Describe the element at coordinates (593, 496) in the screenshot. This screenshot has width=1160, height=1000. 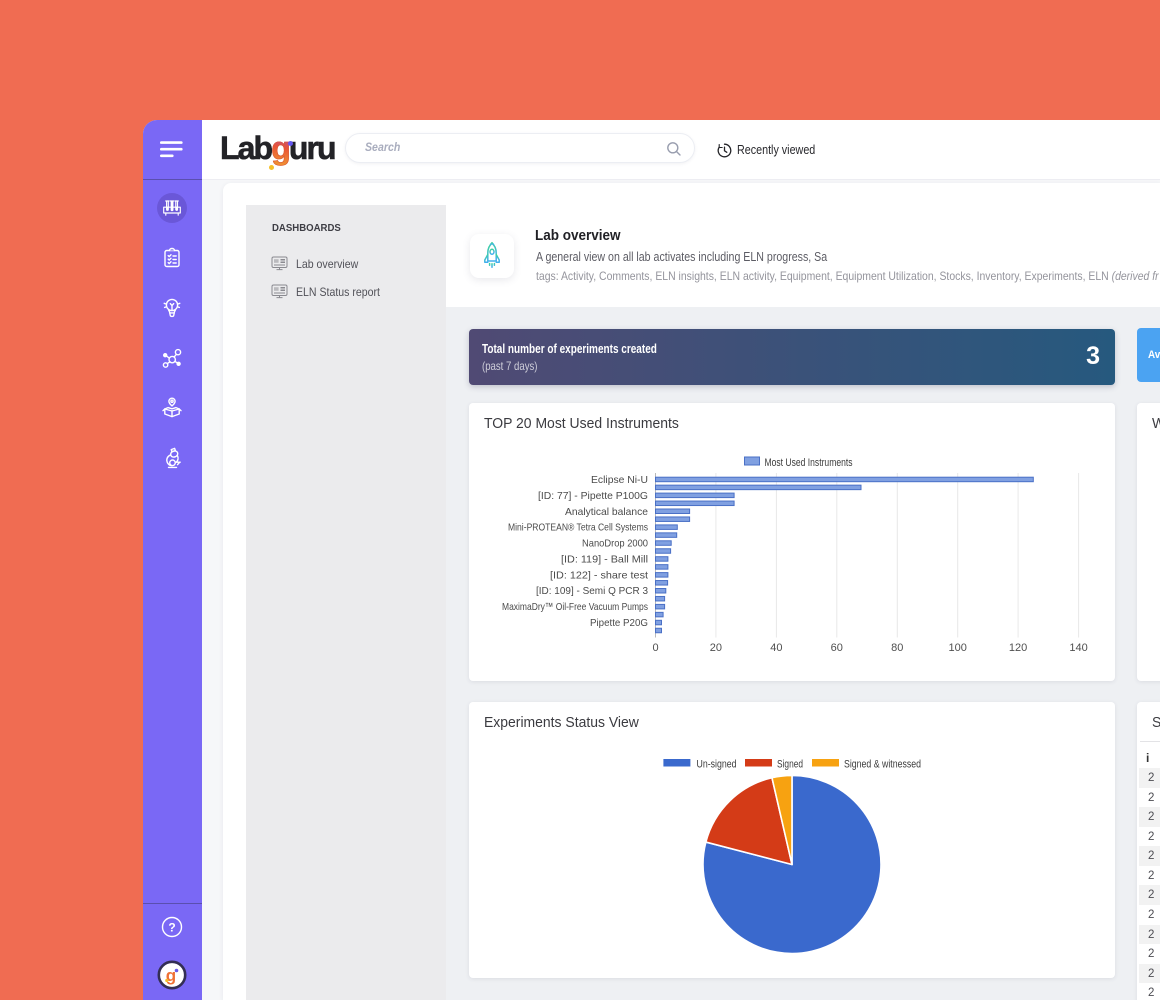
I see `svg-text: [ID: 77] - Pipette P100G` at that location.